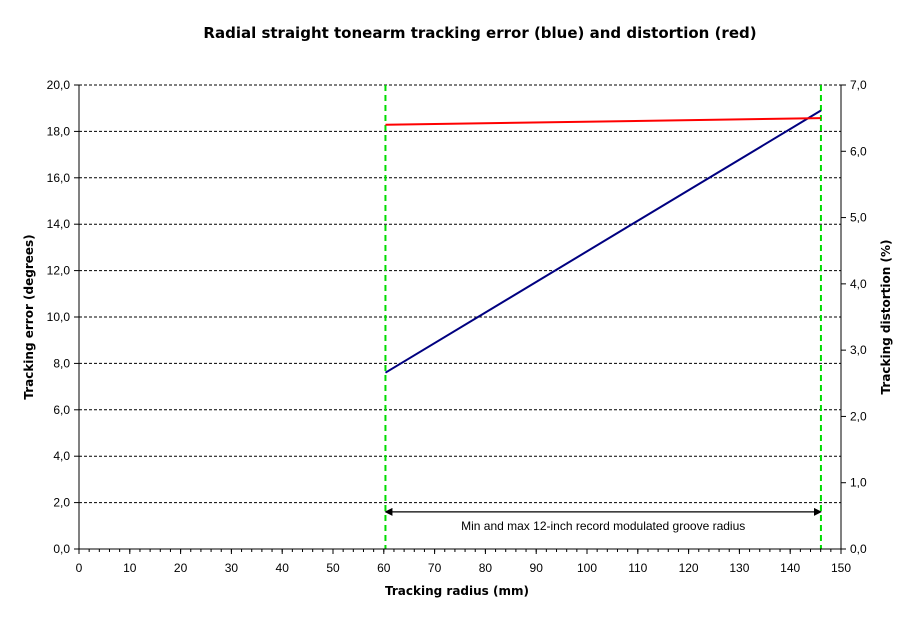 The height and width of the screenshot is (623, 911). Describe the element at coordinates (886, 317) in the screenshot. I see `y2-axis-label: Tracking distortion (%)` at that location.